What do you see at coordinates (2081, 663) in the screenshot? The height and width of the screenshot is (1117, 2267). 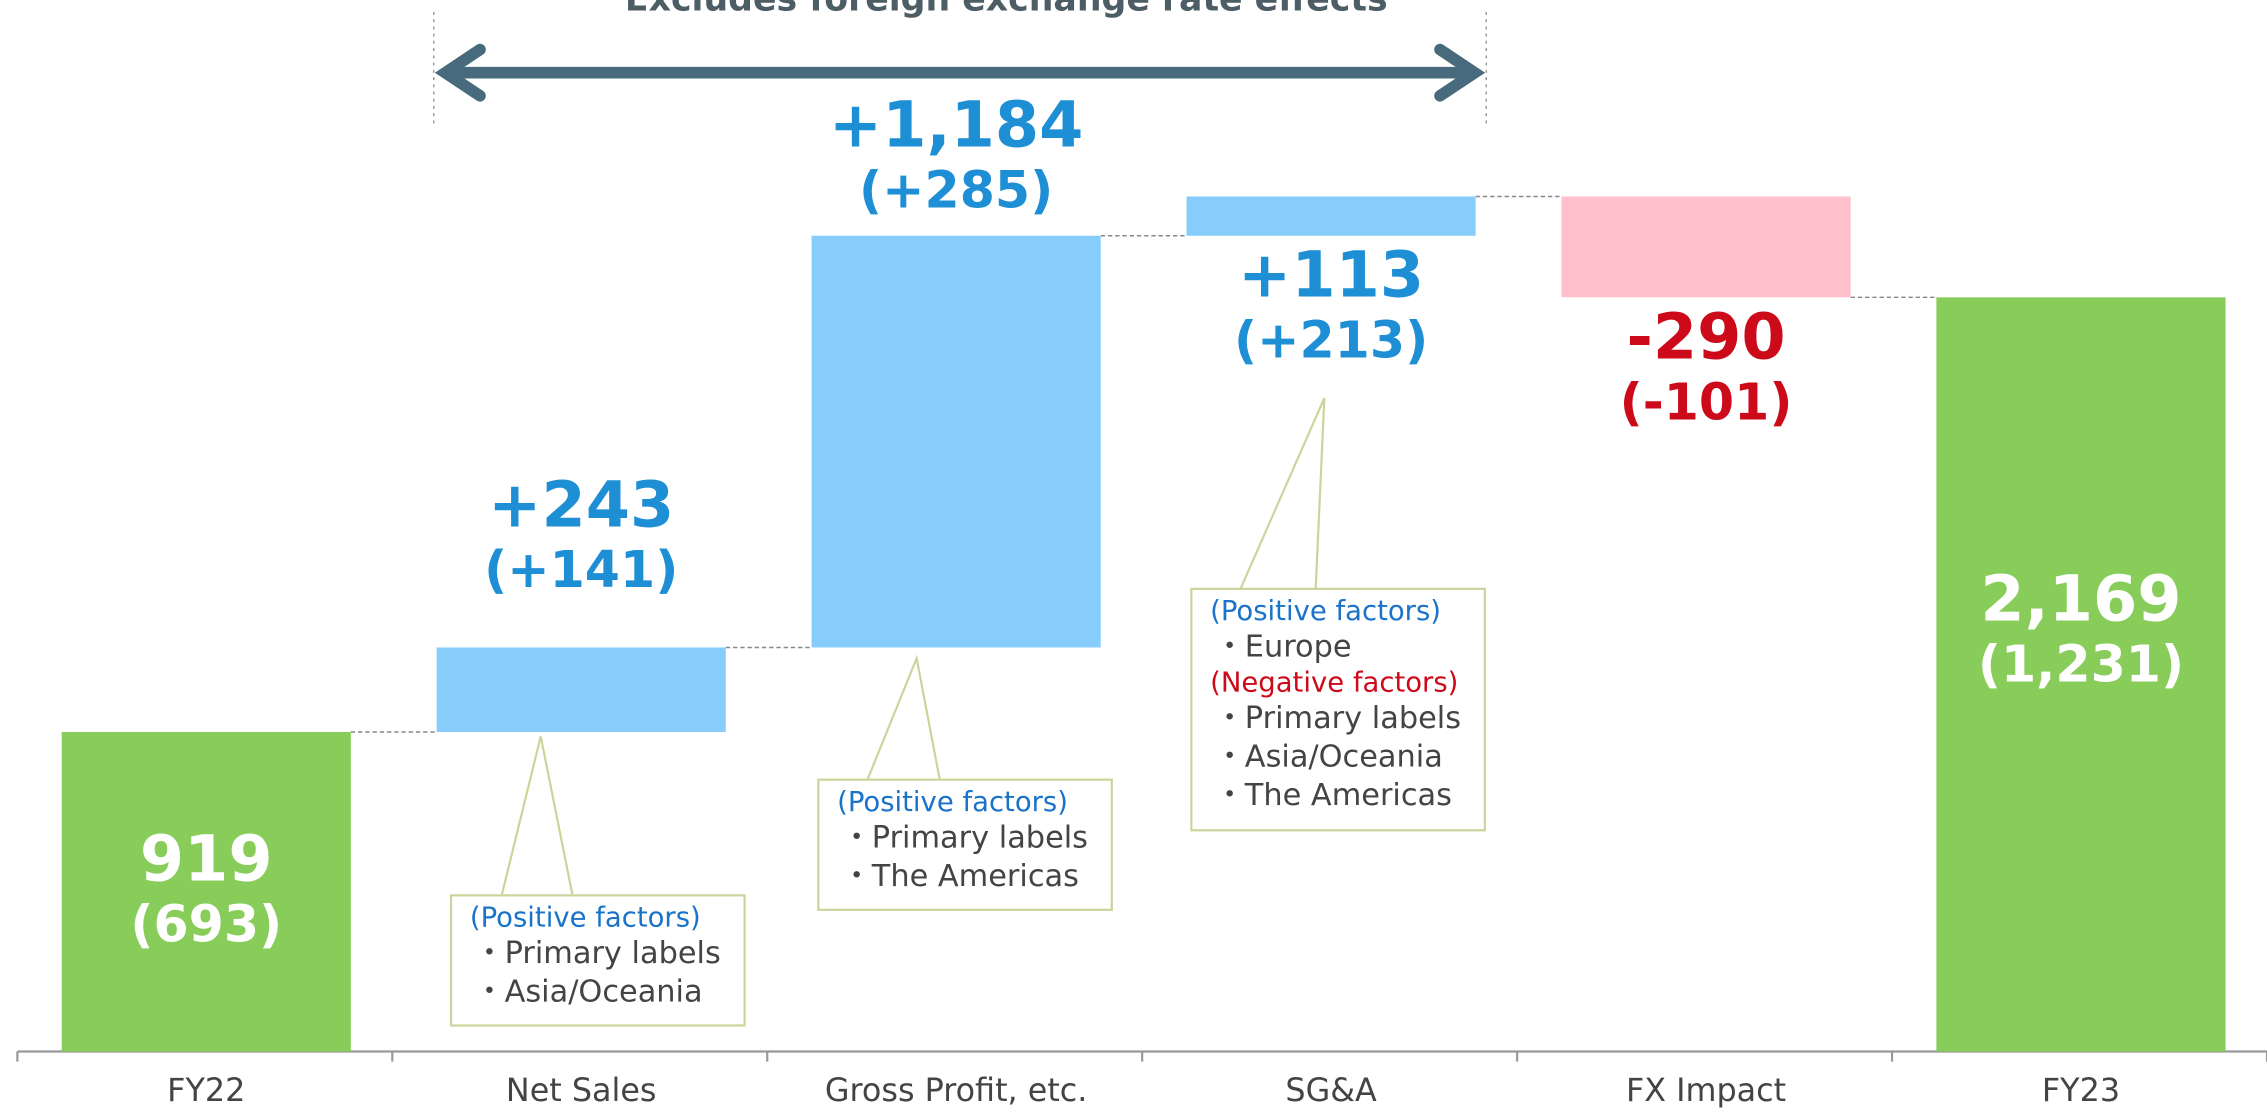 I see `sub-value-label: (1,231)` at bounding box center [2081, 663].